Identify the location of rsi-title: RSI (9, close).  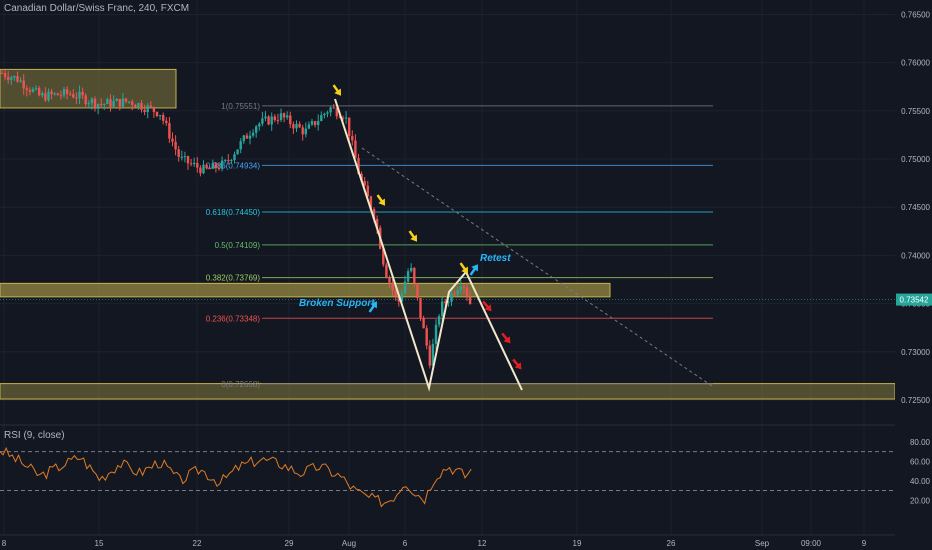
(34, 435).